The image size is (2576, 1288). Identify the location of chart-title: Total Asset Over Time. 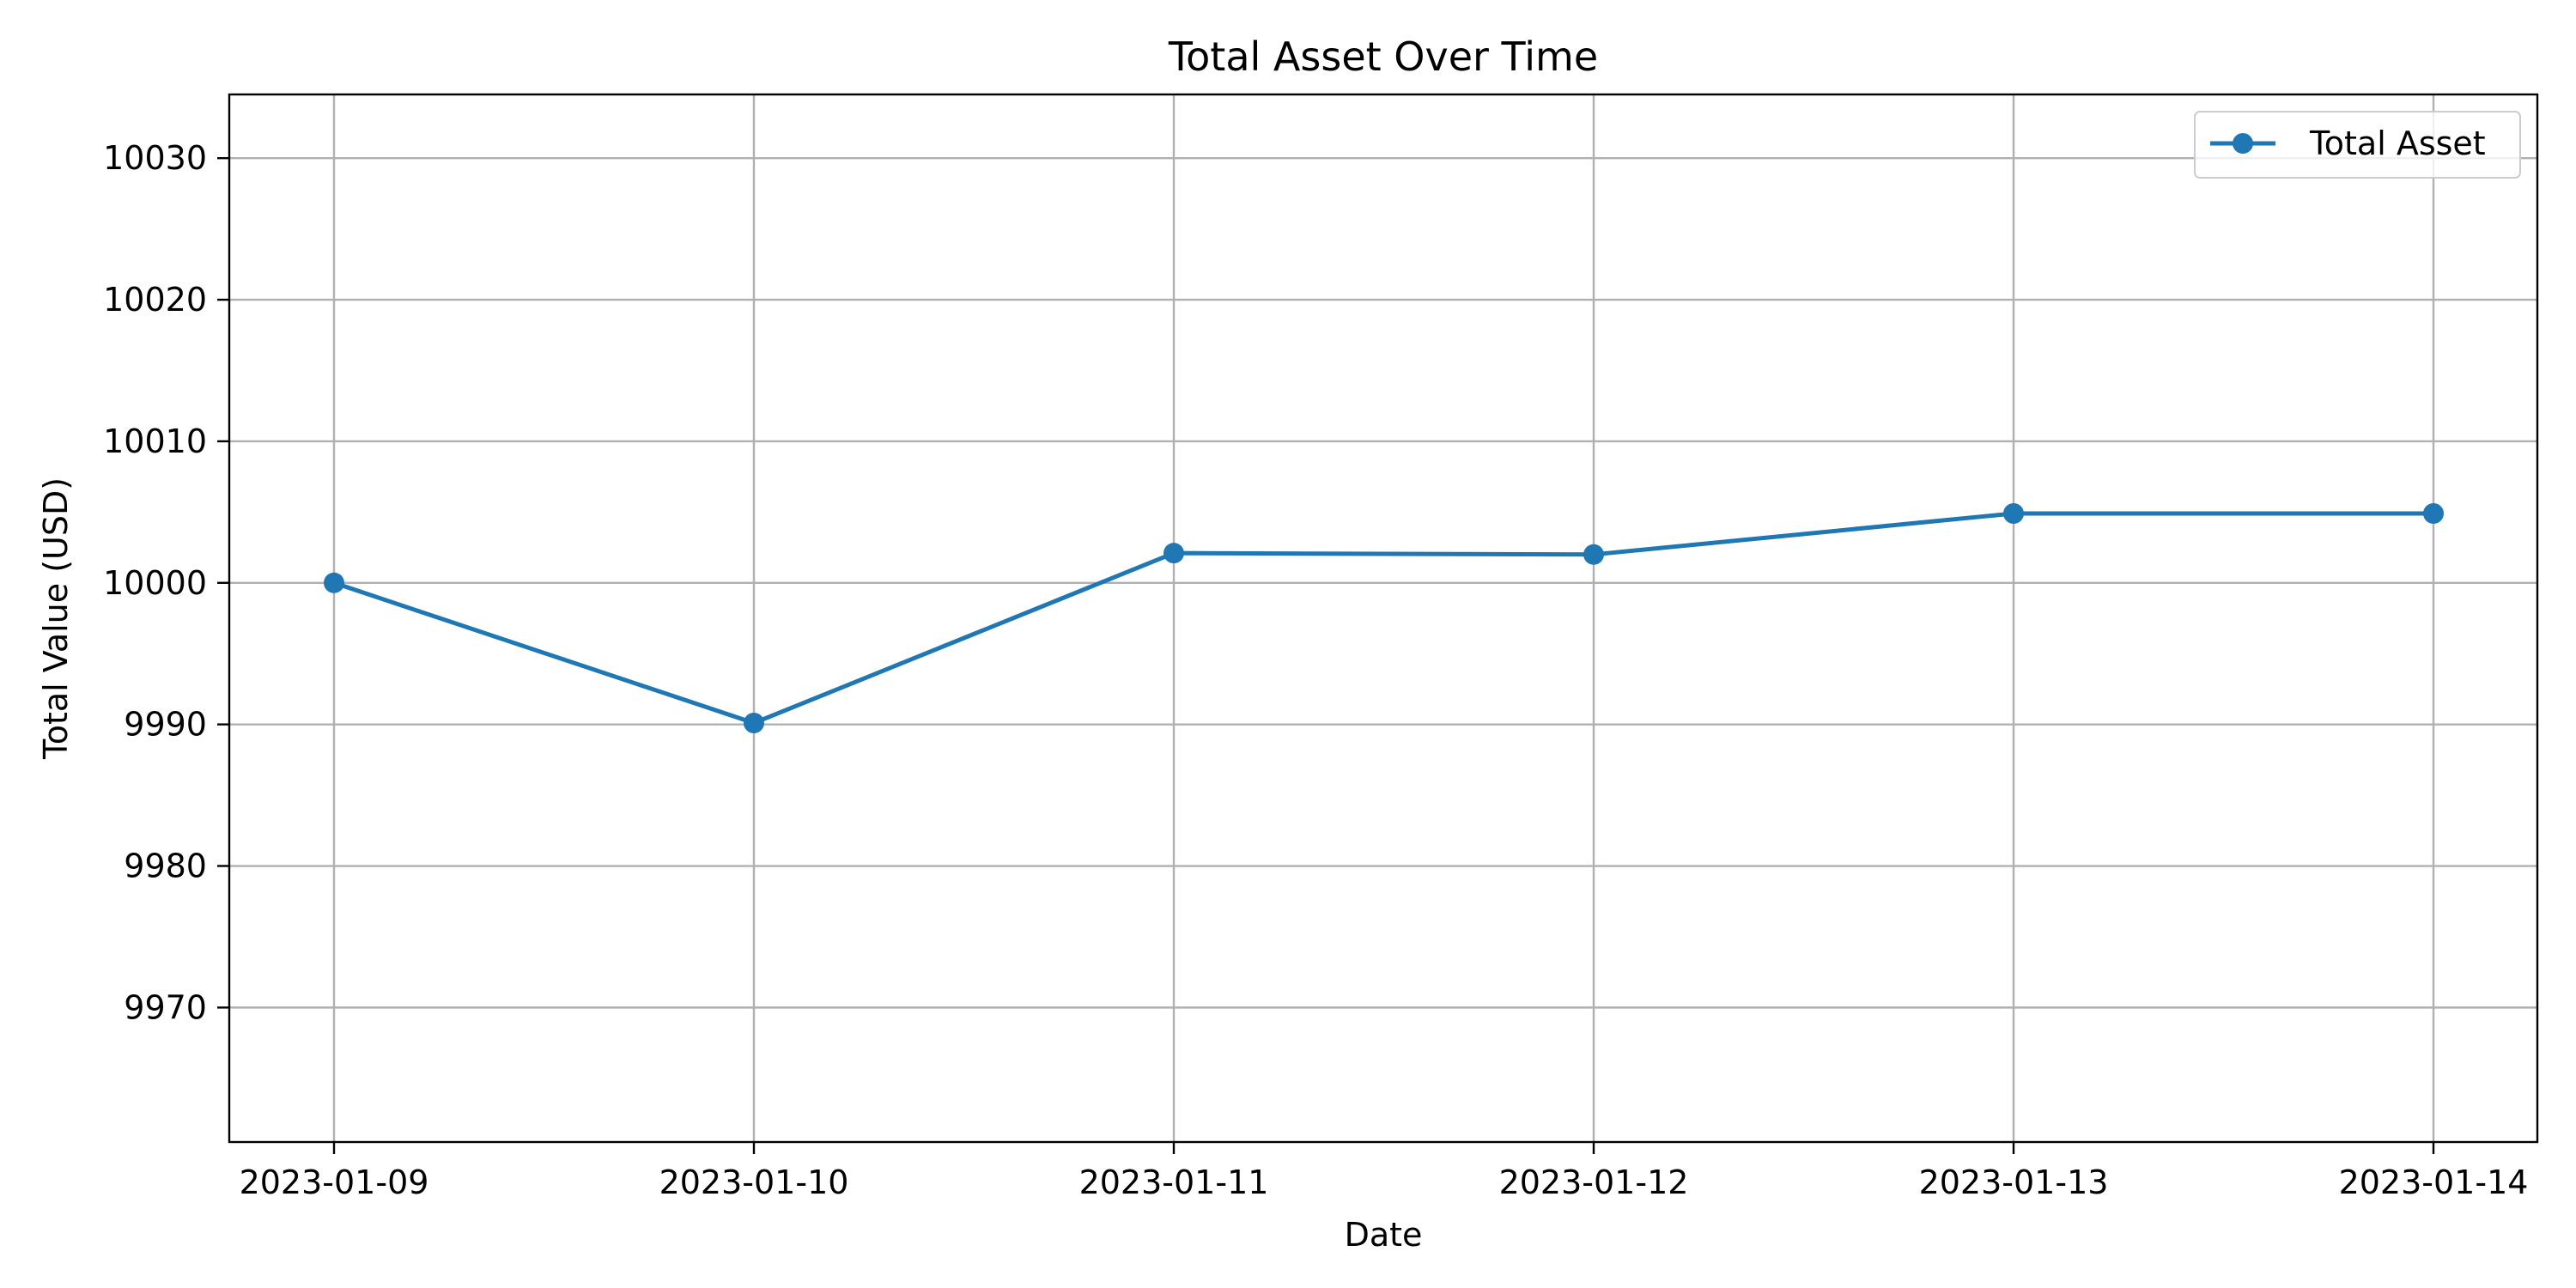
(1383, 56).